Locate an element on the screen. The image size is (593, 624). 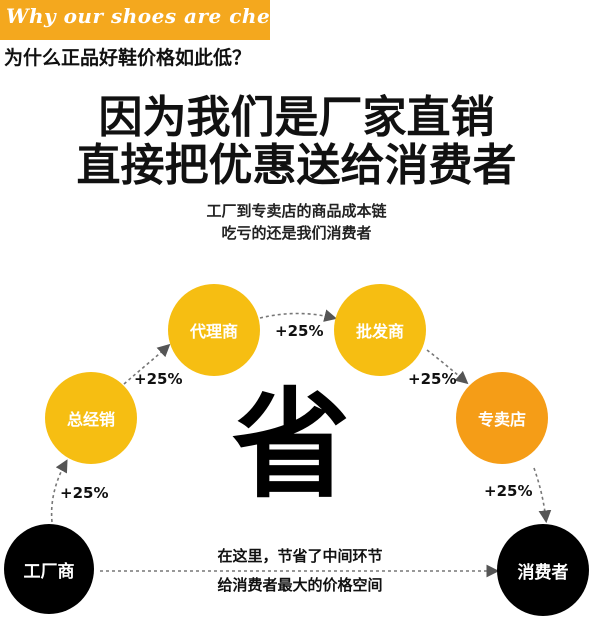
node-consumer: 消费者 is located at coordinates (543, 570).